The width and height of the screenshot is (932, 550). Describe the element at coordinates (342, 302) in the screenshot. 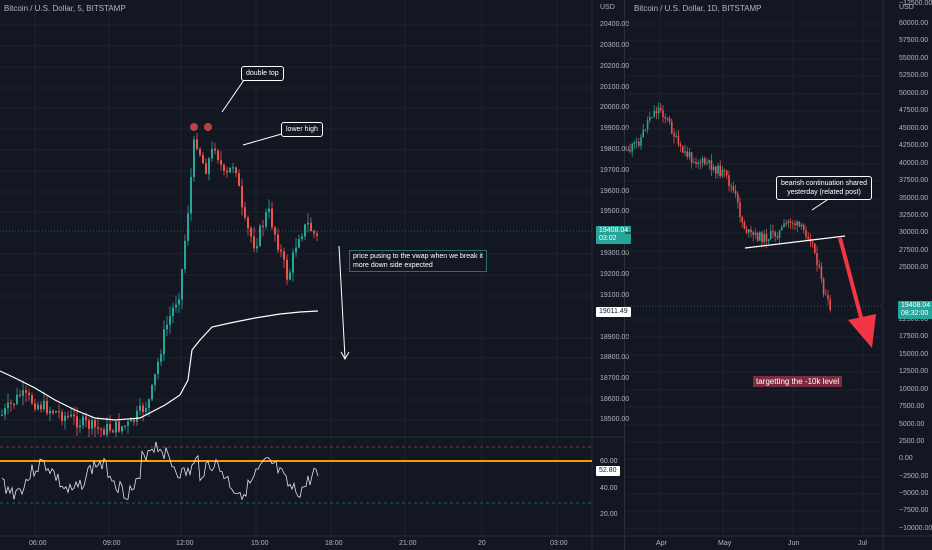

I see `down-arrow-shaft` at that location.